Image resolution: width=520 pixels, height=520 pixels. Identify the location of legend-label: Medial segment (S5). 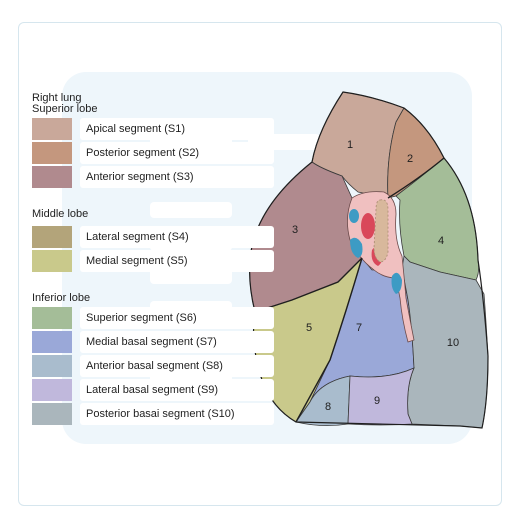
(177, 261).